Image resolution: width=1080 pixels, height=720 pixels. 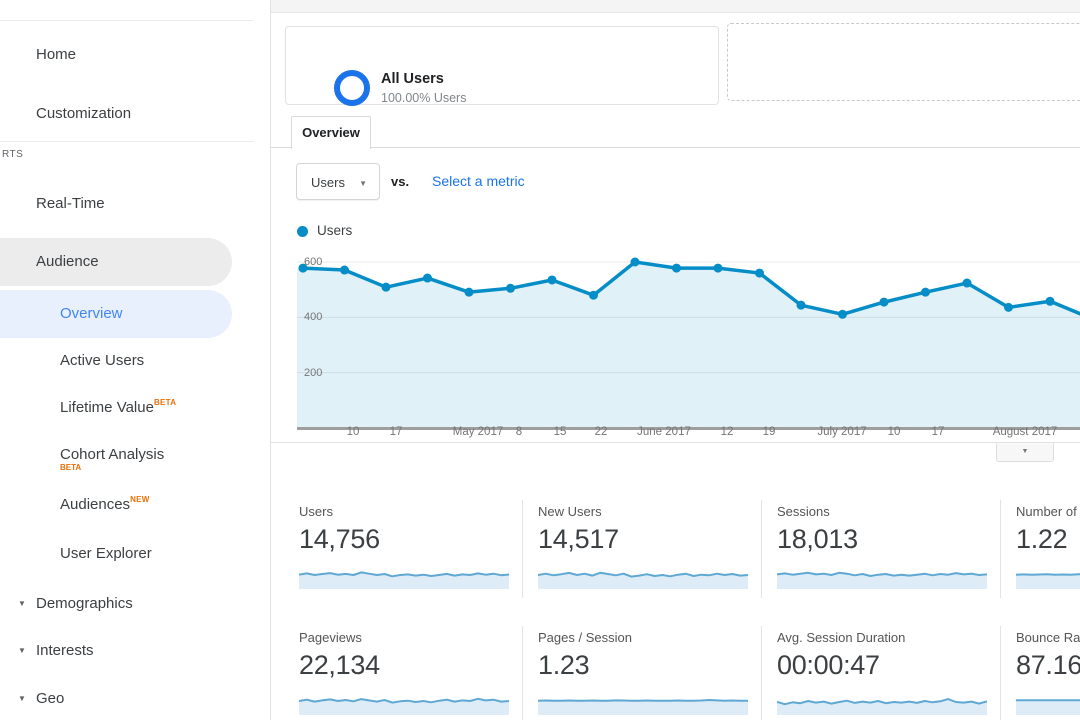 I want to click on sparkline-new-users, so click(x=643, y=580).